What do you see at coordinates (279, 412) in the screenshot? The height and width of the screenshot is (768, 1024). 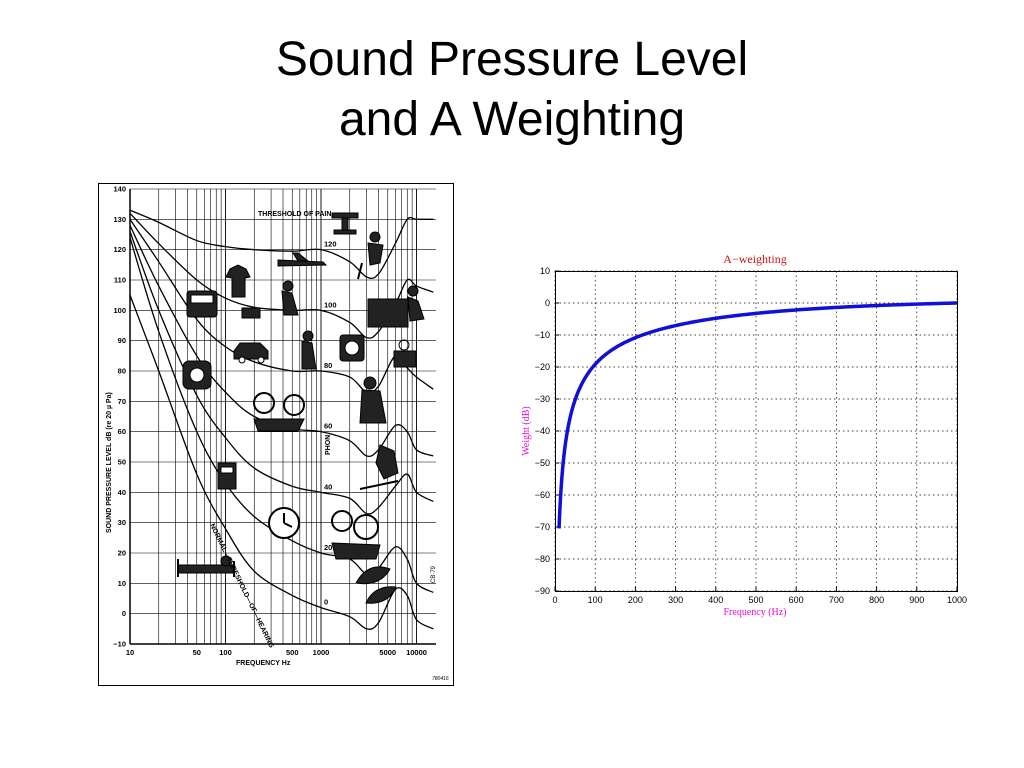 I see `conversation-icon` at bounding box center [279, 412].